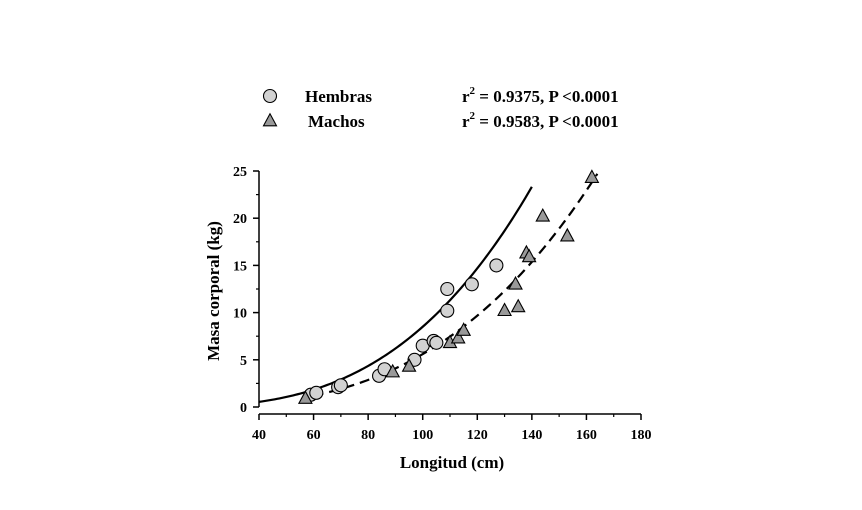  I want to click on y-tick-label: 0, so click(243, 408).